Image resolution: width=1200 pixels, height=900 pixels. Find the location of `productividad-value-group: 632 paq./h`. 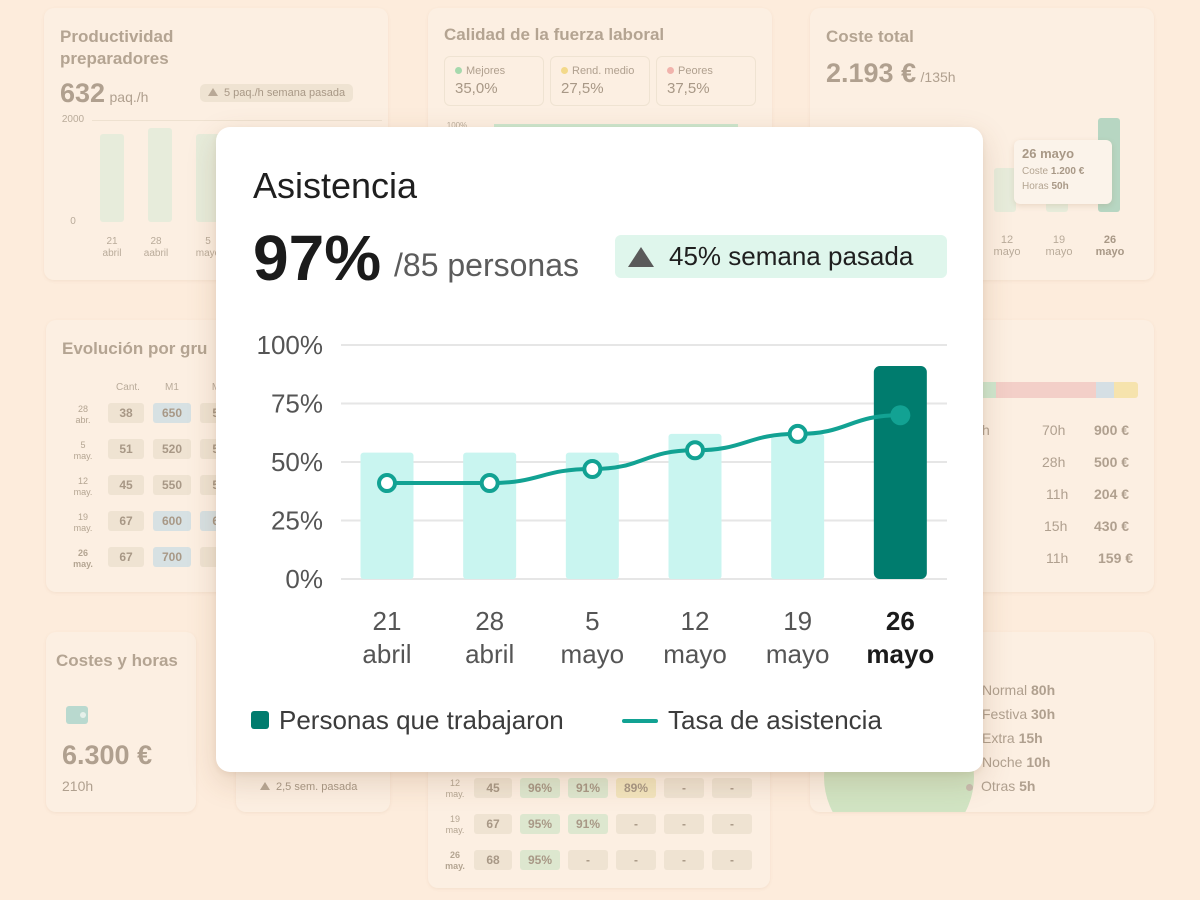

productividad-value-group: 632 paq./h is located at coordinates (104, 93).